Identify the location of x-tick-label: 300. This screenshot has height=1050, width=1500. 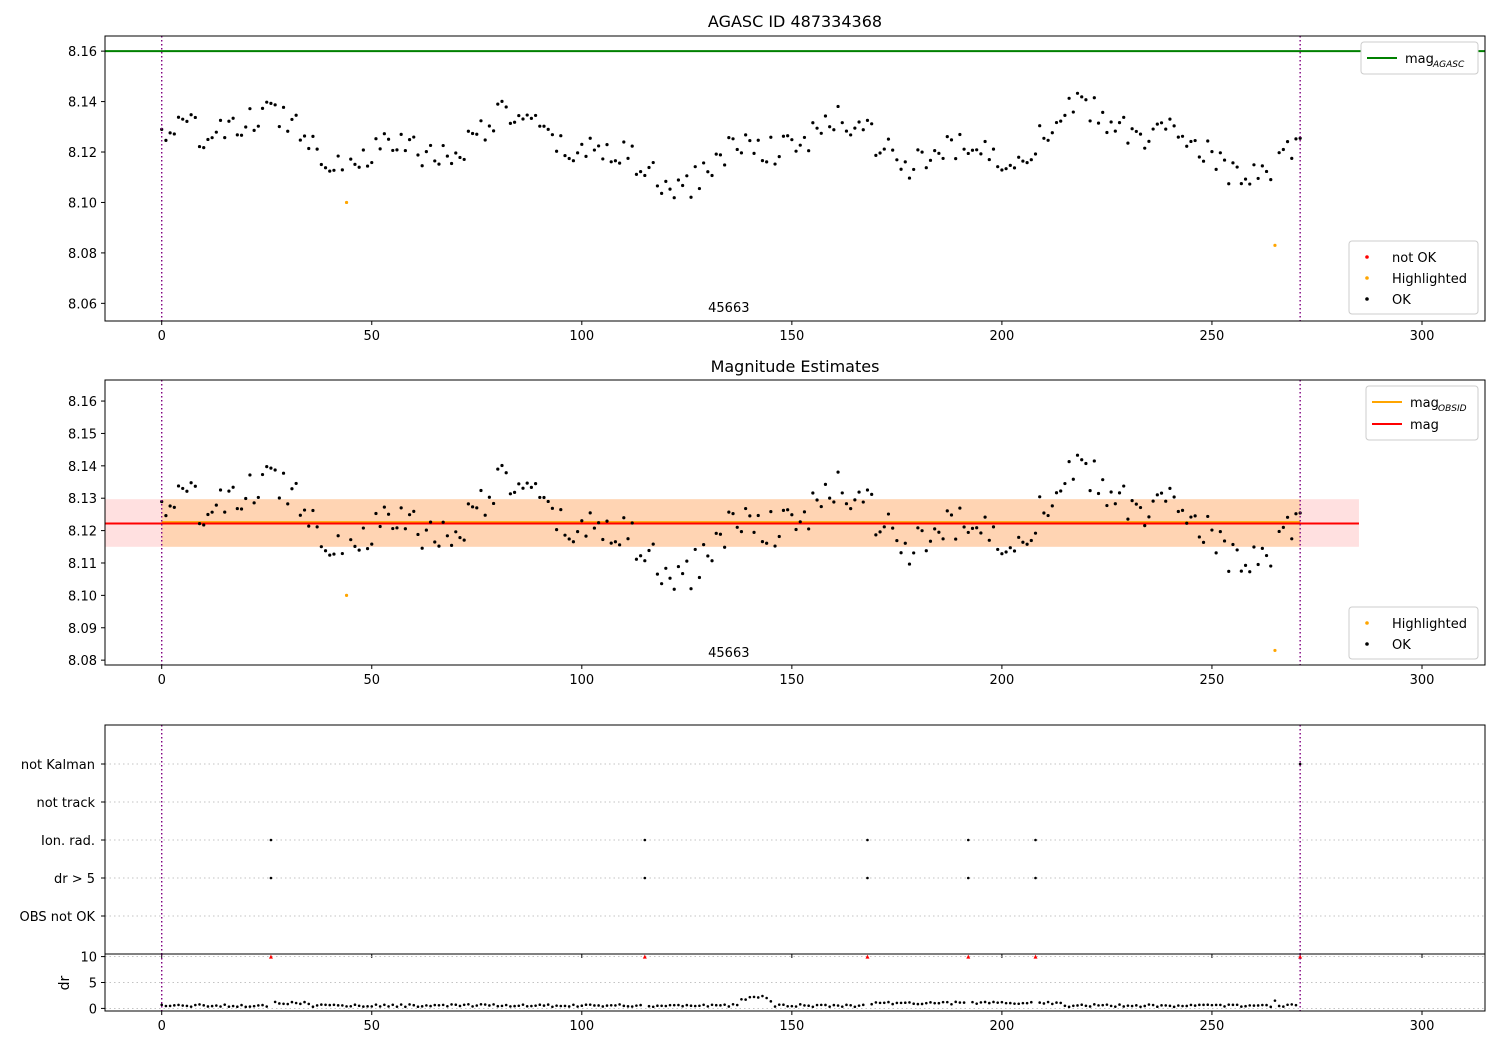
(1422, 336).